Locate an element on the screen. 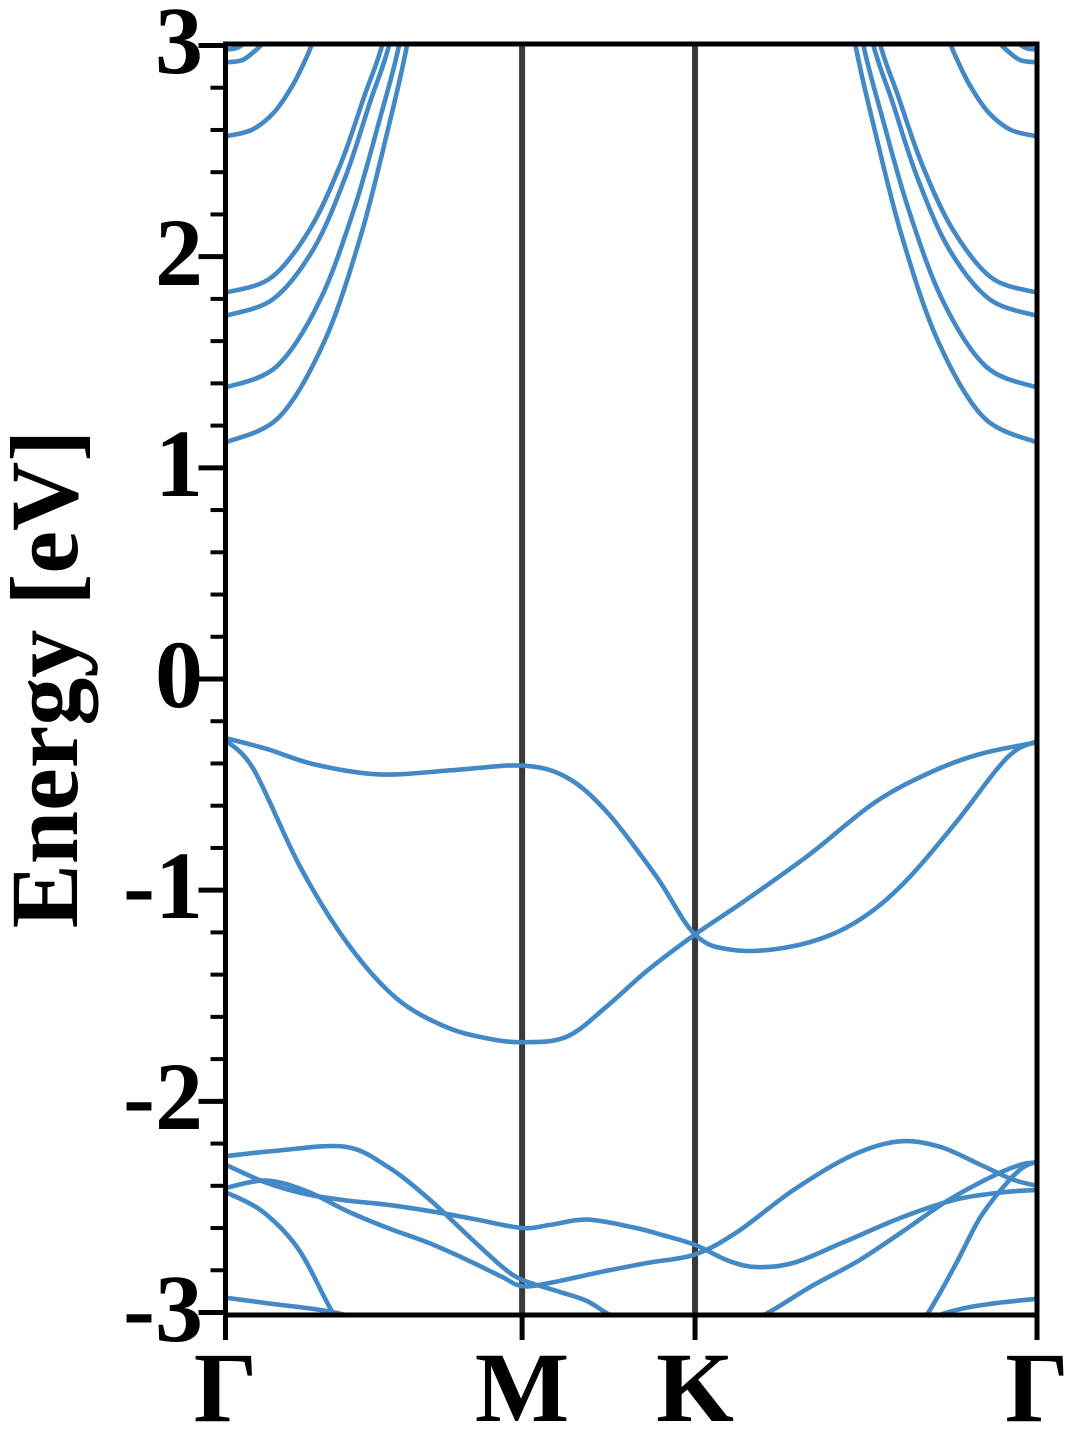  x-tick-label-1-M: M is located at coordinates (522, 1386).